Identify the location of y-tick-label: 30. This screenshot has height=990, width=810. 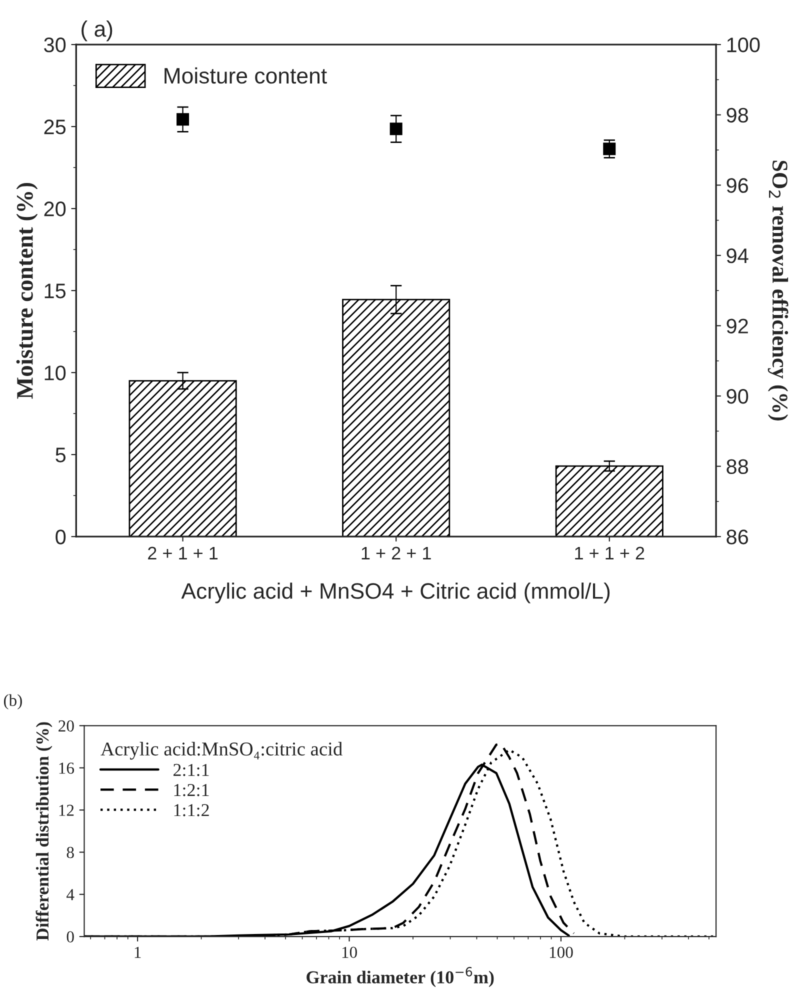
(55, 45).